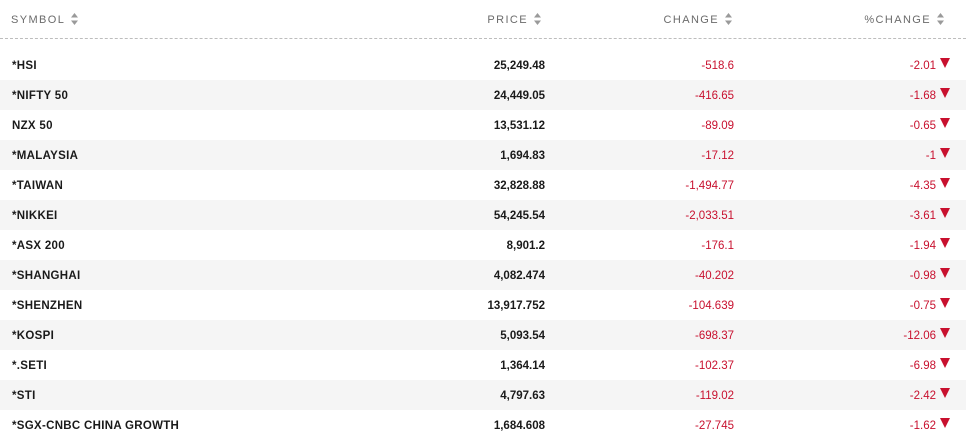 Image resolution: width=971 pixels, height=446 pixels. Describe the element at coordinates (30, 366) in the screenshot. I see `symbol-link: *.SETI` at that location.